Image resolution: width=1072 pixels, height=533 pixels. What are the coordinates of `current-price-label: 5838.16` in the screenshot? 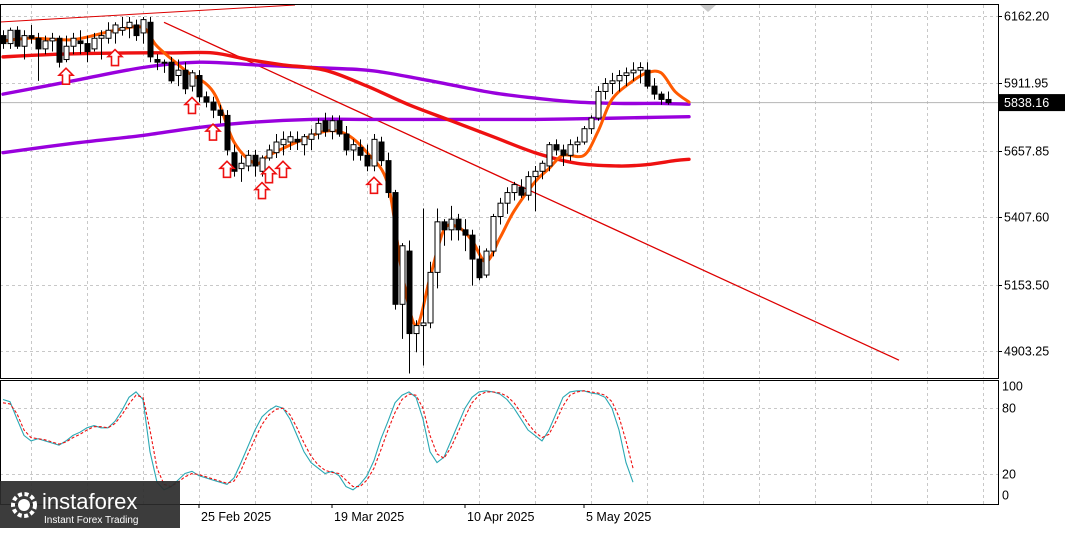 It's located at (1026, 103).